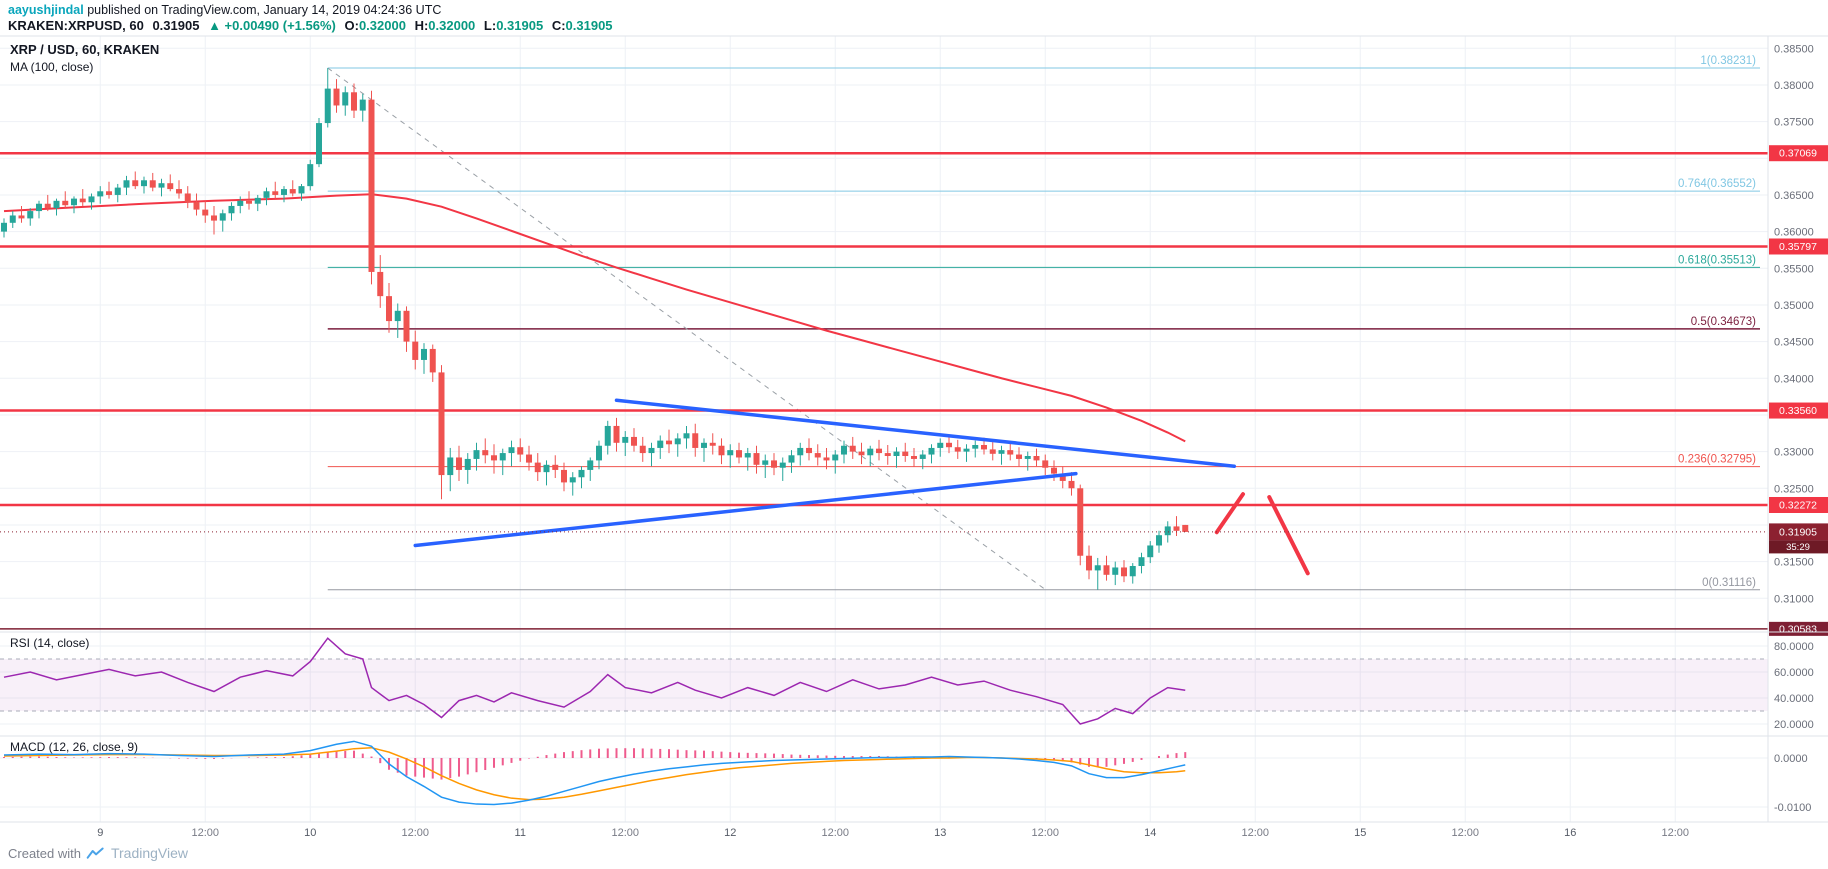 This screenshot has height=869, width=1828. I want to click on svg-text: 20.0000, so click(1794, 725).